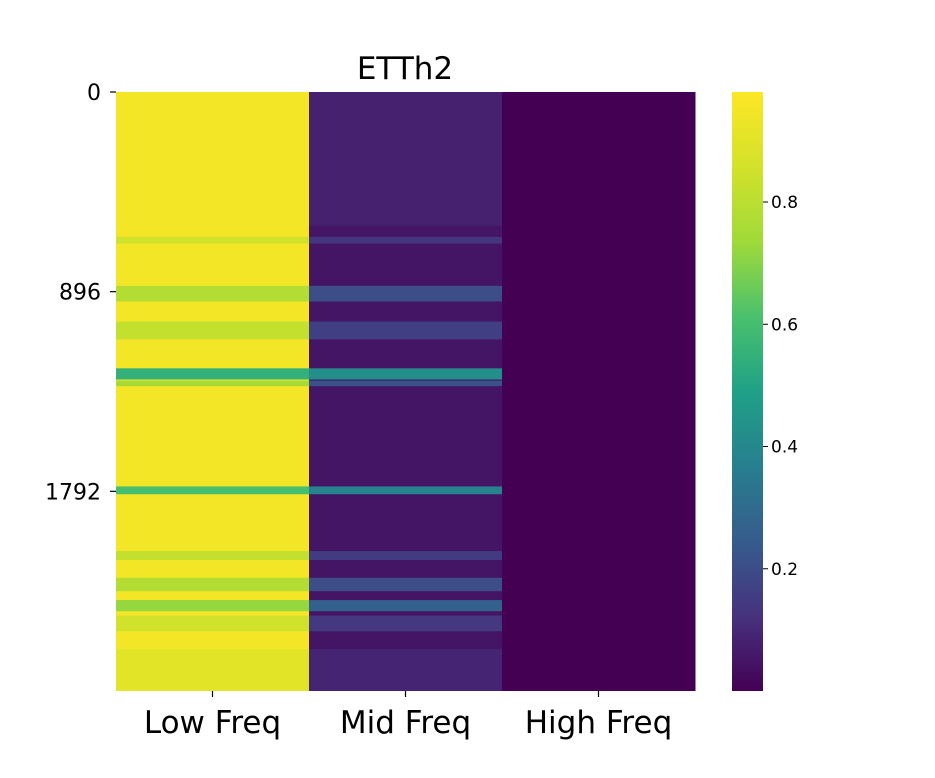  Describe the element at coordinates (212, 723) in the screenshot. I see `x-tick-label: Low Freq` at that location.